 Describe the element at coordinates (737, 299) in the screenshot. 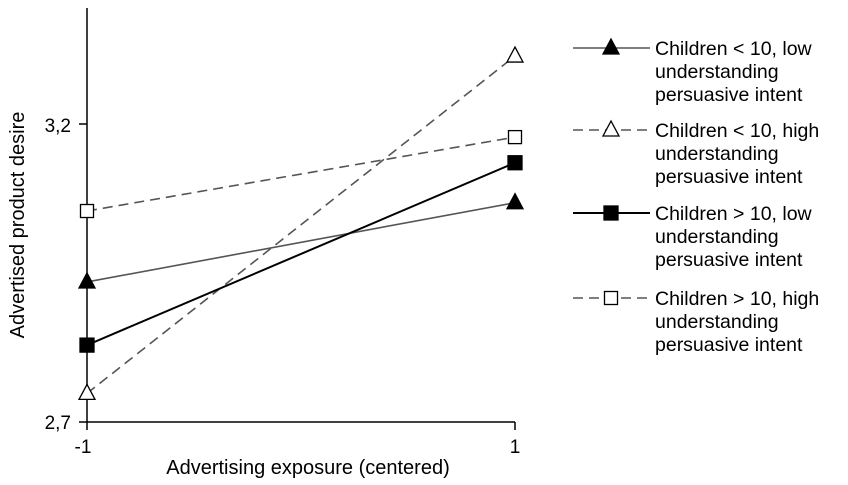

I see `legend-label: Children > 10, high` at that location.